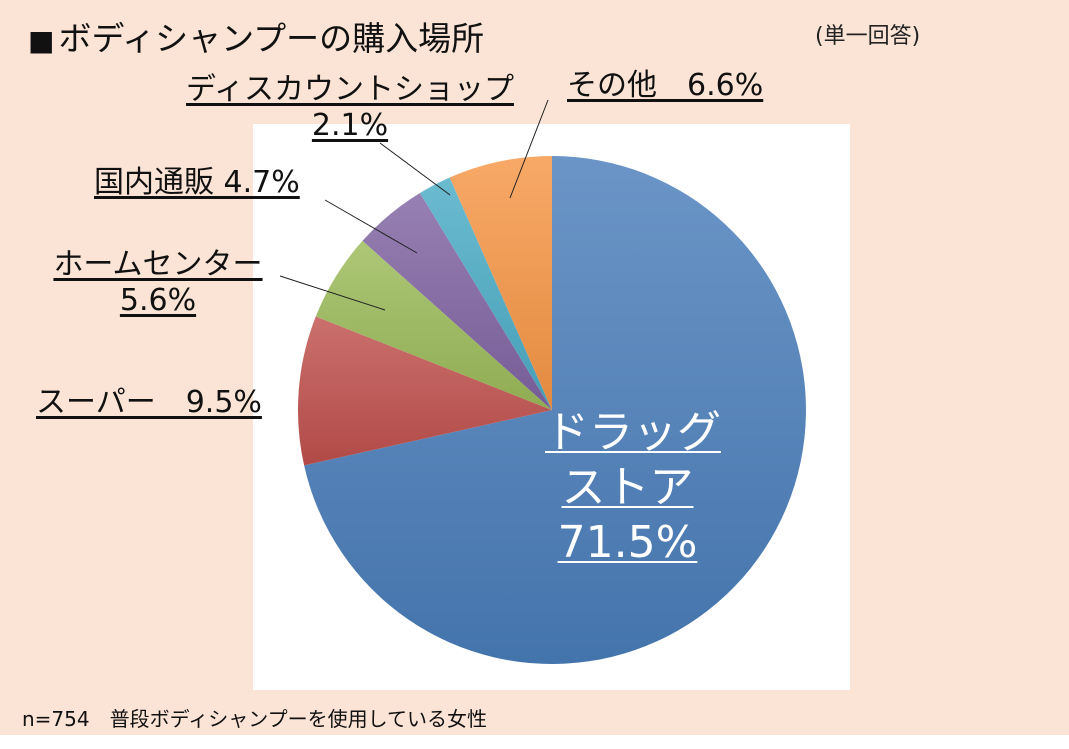 This screenshot has width=1069, height=749. I want to click on slice-label-line: 5.6%, so click(158, 300).